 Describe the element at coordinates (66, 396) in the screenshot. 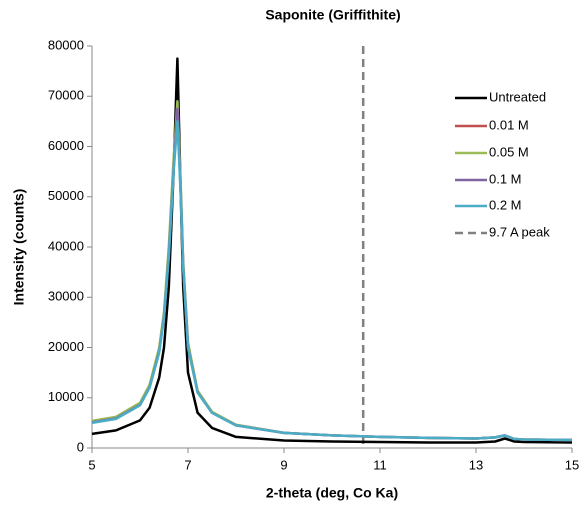

I see `y-tick-label: 10000` at that location.